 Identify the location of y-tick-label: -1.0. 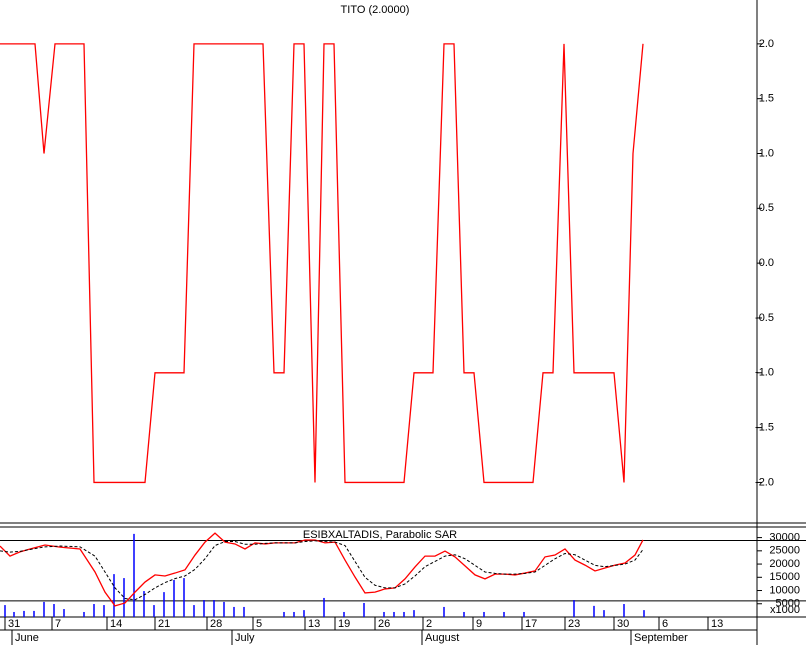
(764, 373).